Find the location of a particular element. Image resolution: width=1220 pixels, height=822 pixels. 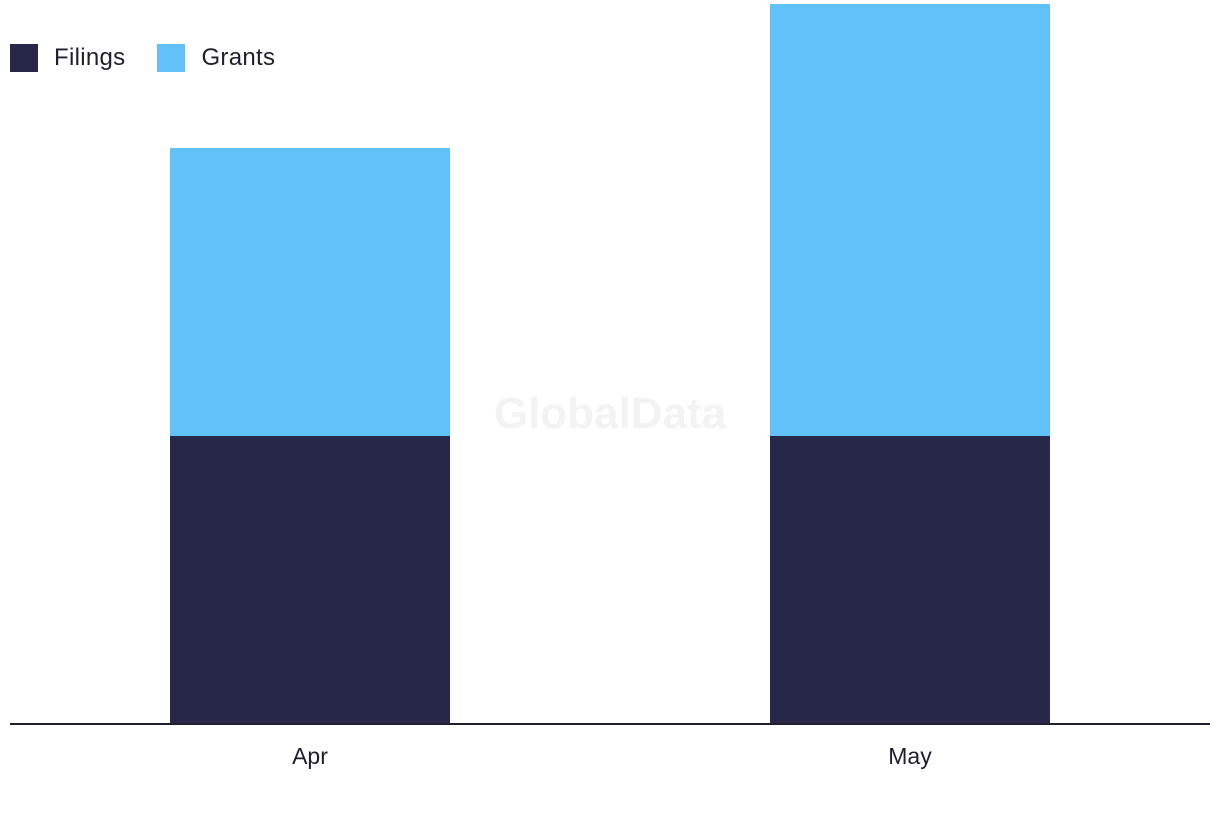

legend-swatch-filings is located at coordinates (24, 58).